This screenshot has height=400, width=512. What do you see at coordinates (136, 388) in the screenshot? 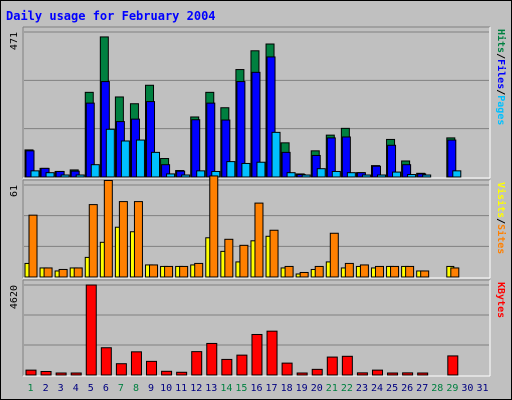
I see `day-label: 8` at bounding box center [136, 388].